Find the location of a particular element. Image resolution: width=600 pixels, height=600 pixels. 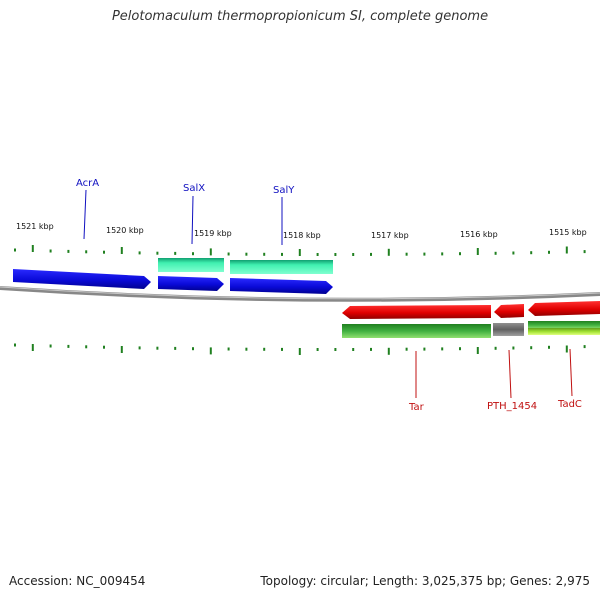

salx-leader-line is located at coordinates (192, 220).